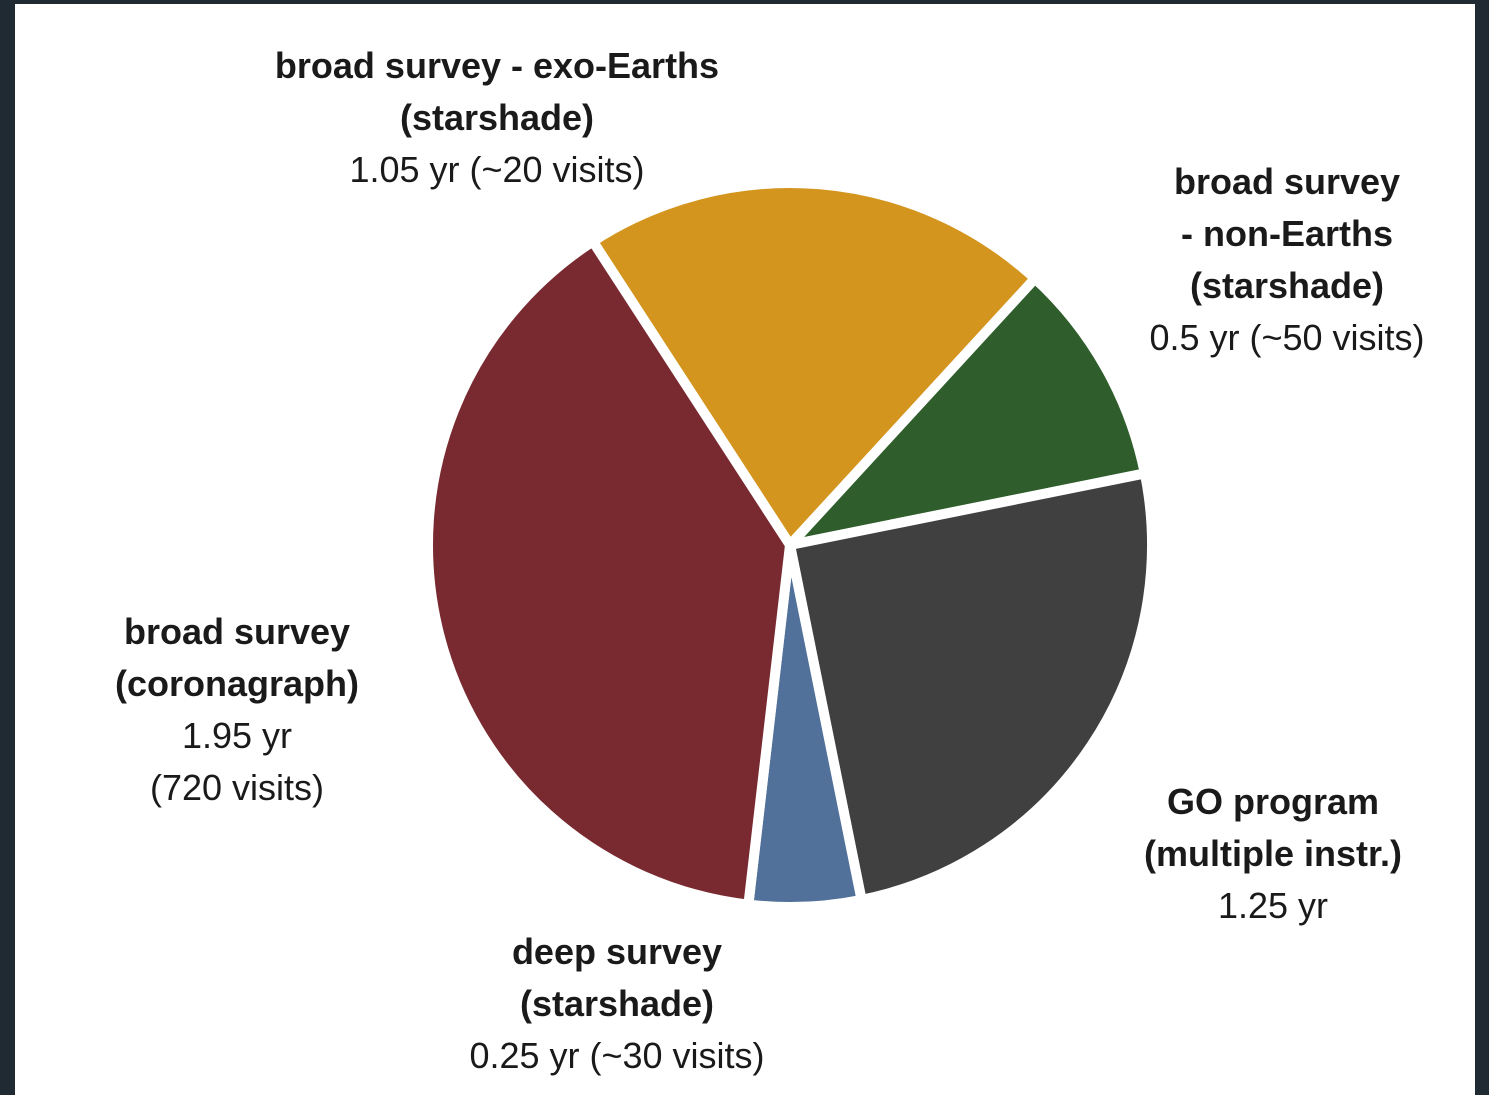  I want to click on value-label: 1.25 yr, so click(1273, 905).